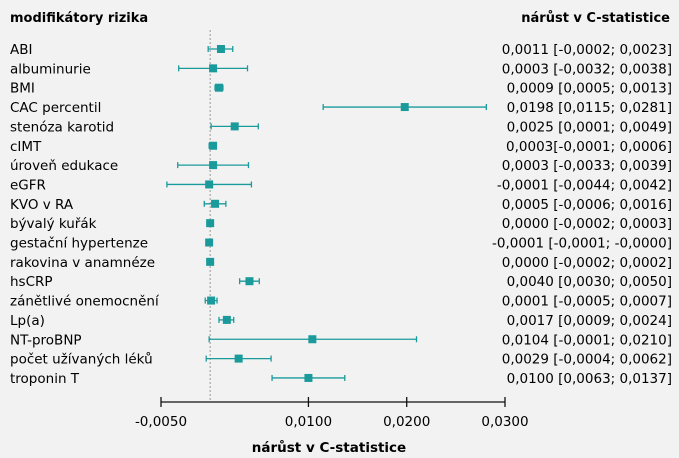  Describe the element at coordinates (26, 147) in the screenshot. I see `row-label: cIMT` at that location.